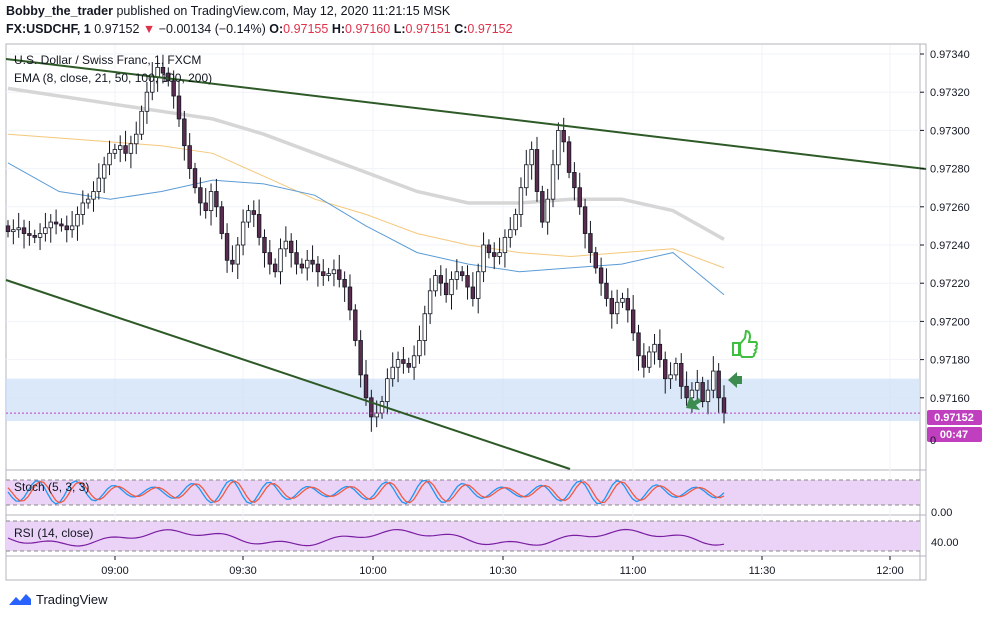 This screenshot has height=618, width=988. What do you see at coordinates (463, 400) in the screenshot?
I see `support-zone` at bounding box center [463, 400].